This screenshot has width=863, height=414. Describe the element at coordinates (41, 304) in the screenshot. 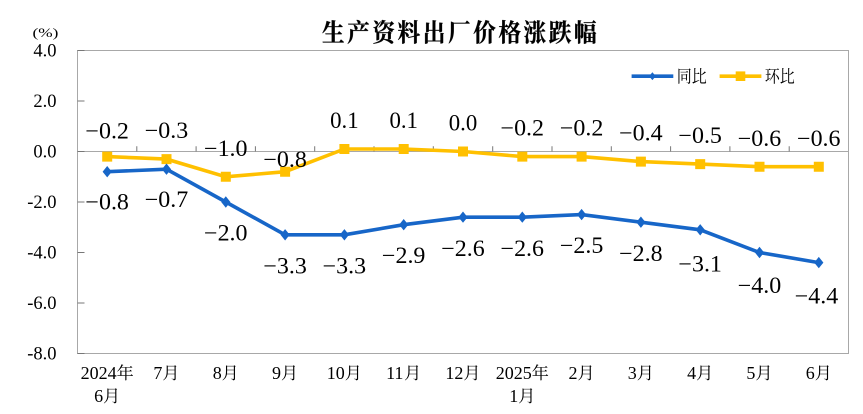

I see `svg-text: -6.0` at that location.